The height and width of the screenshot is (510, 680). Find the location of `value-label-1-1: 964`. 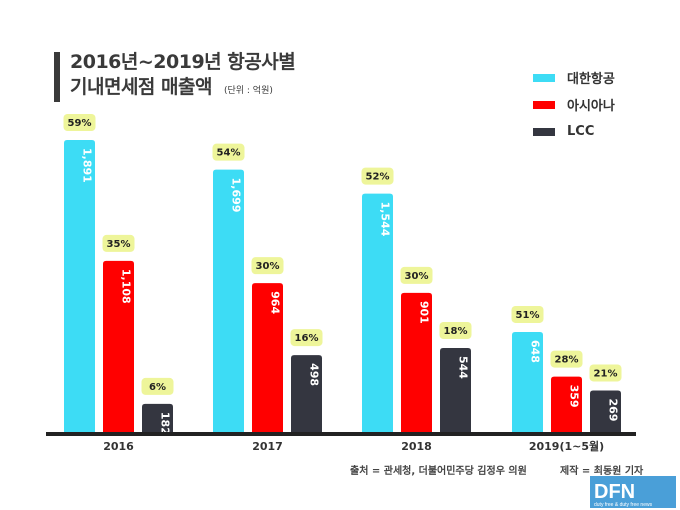

value-label-1-1: 964 is located at coordinates (275, 302).